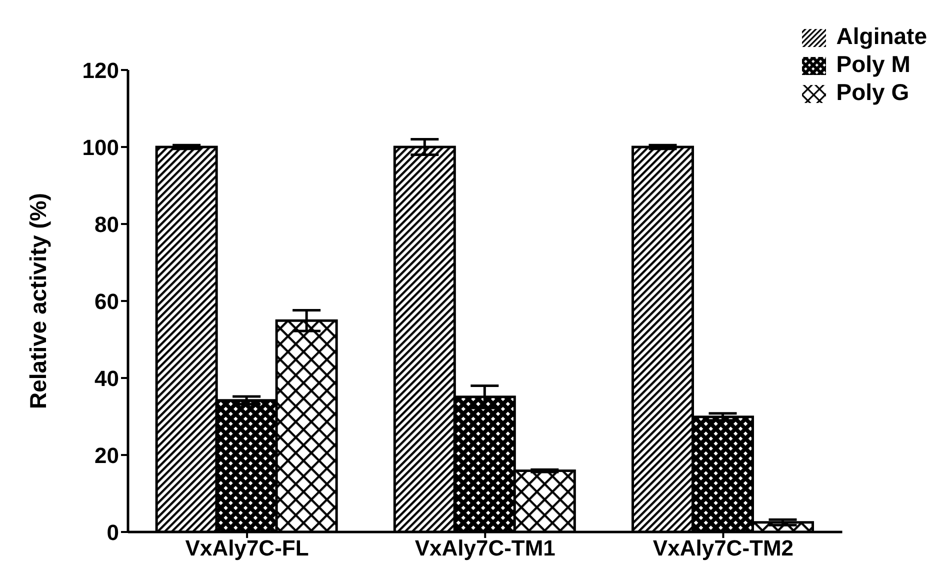 The width and height of the screenshot is (945, 582). Describe the element at coordinates (873, 92) in the screenshot. I see `legend-label: Poly G` at that location.